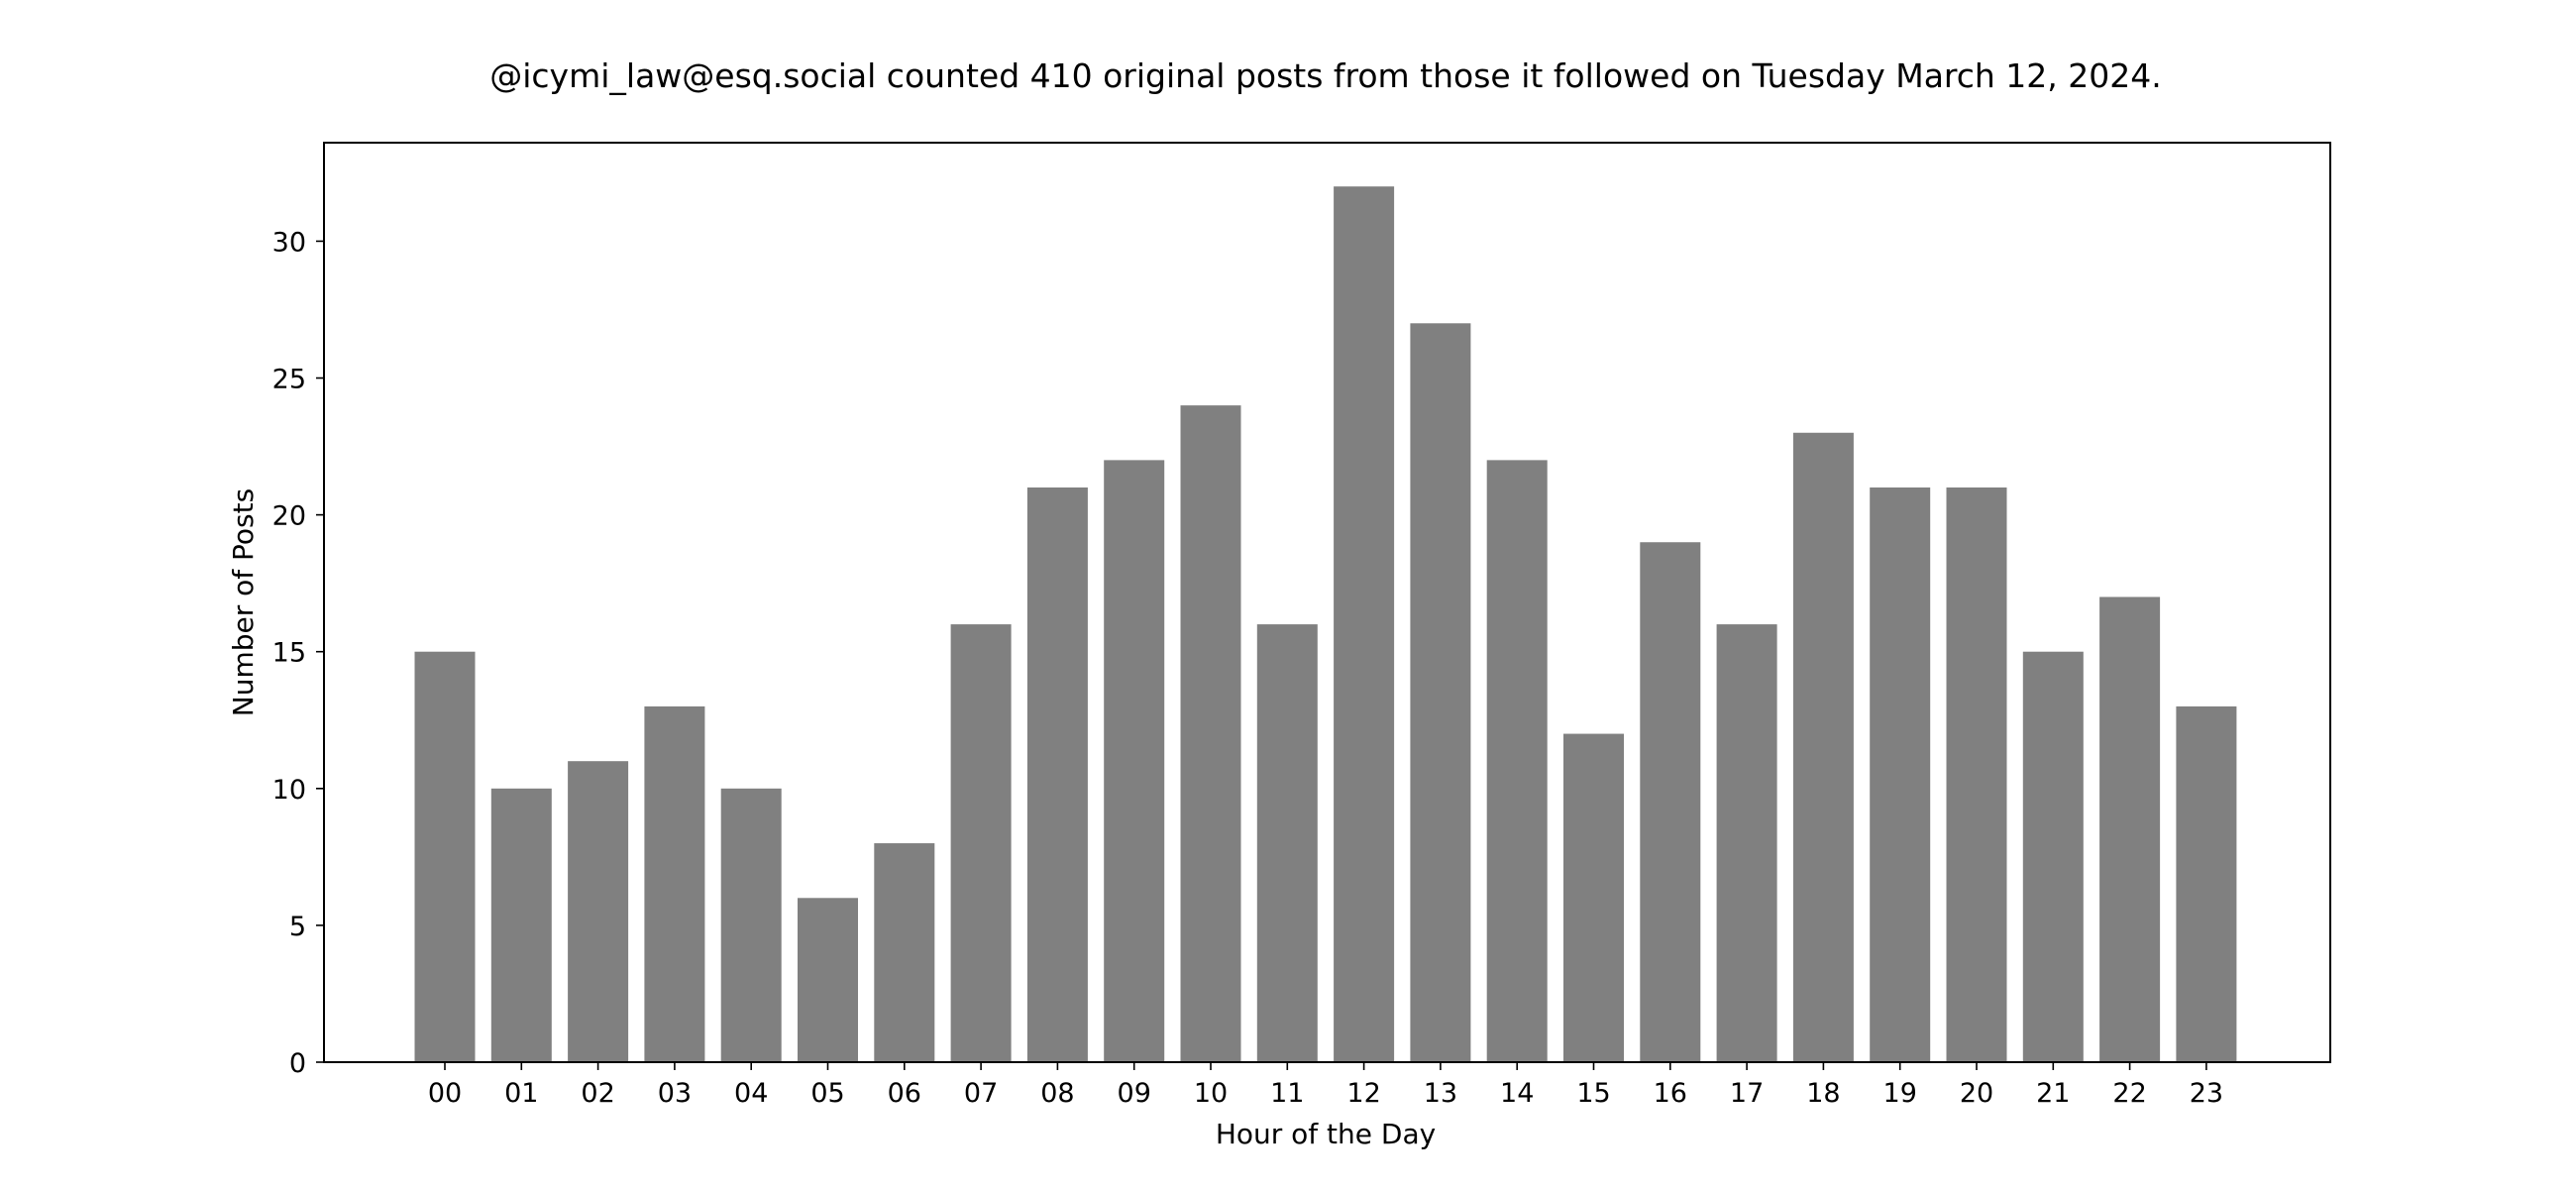 This screenshot has width=2576, height=1189. I want to click on x-tick-label: 12, so click(1363, 1093).